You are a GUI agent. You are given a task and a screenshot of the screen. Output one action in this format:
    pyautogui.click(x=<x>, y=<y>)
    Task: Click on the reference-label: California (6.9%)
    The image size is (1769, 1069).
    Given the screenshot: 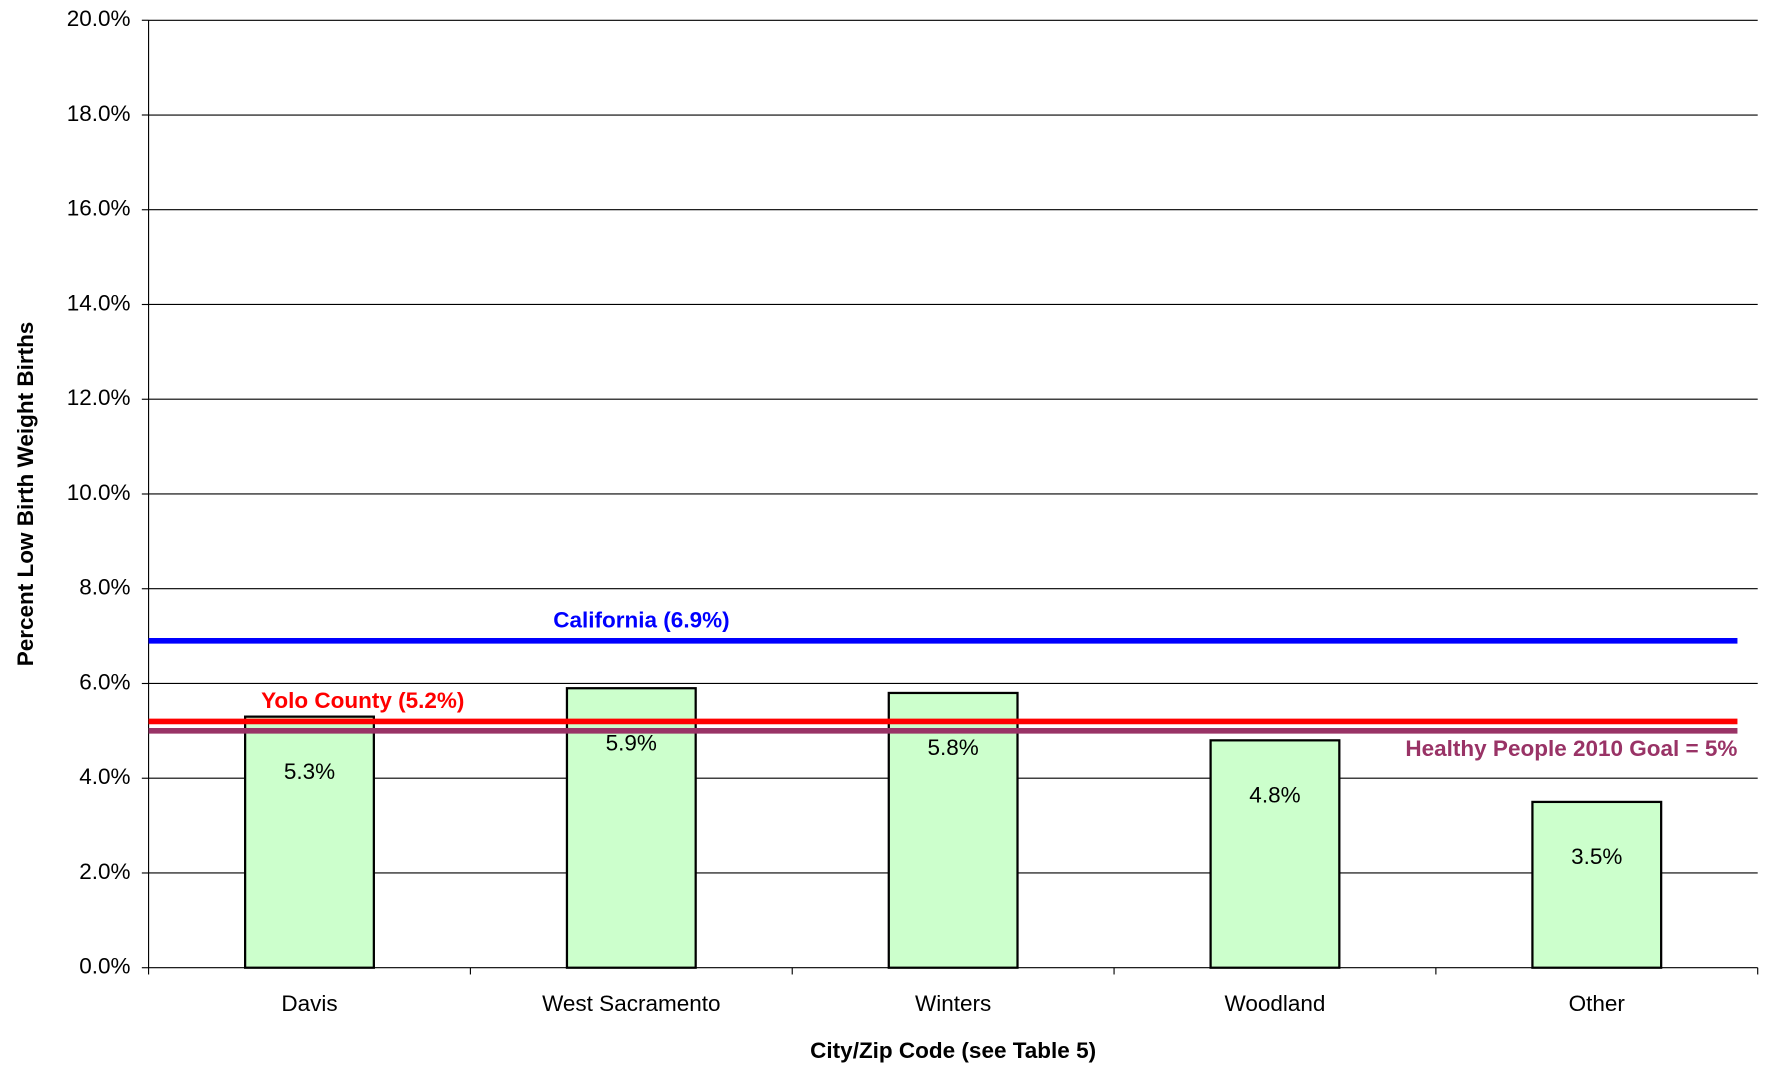 What is the action you would take?
    pyautogui.click(x=641, y=620)
    